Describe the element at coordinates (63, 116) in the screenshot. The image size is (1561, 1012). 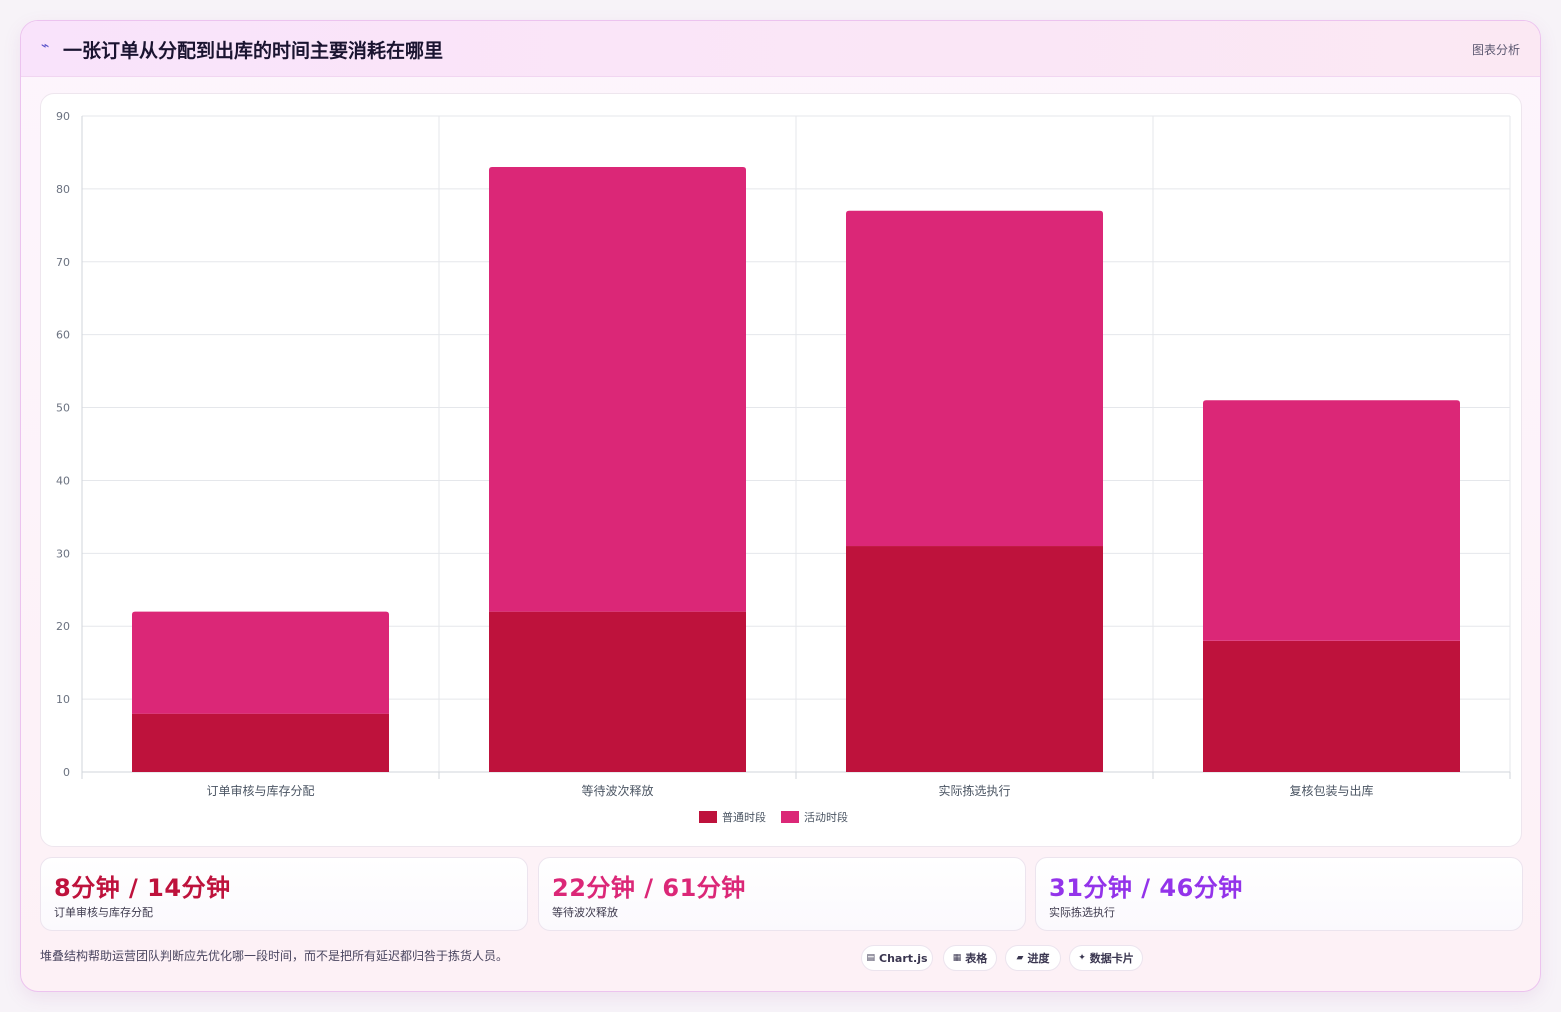
I see `y-tick-label: 90` at that location.